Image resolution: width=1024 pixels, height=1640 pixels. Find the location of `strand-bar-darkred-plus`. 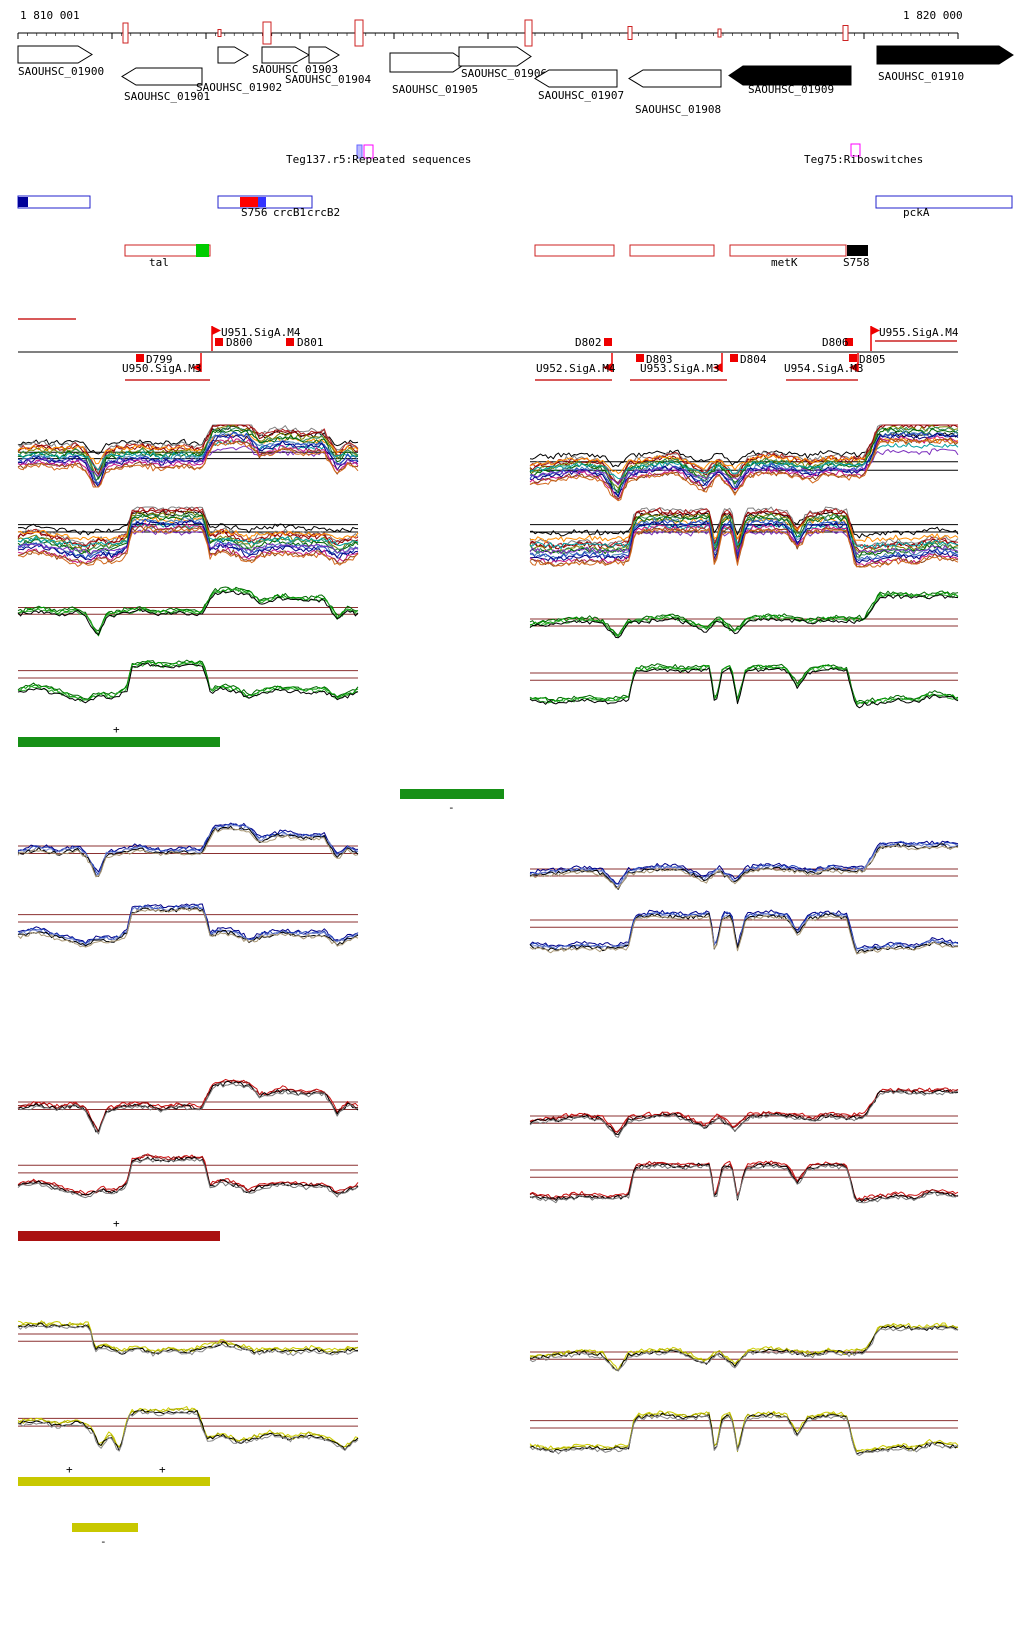

strand-bar-darkred-plus is located at coordinates (119, 1236).